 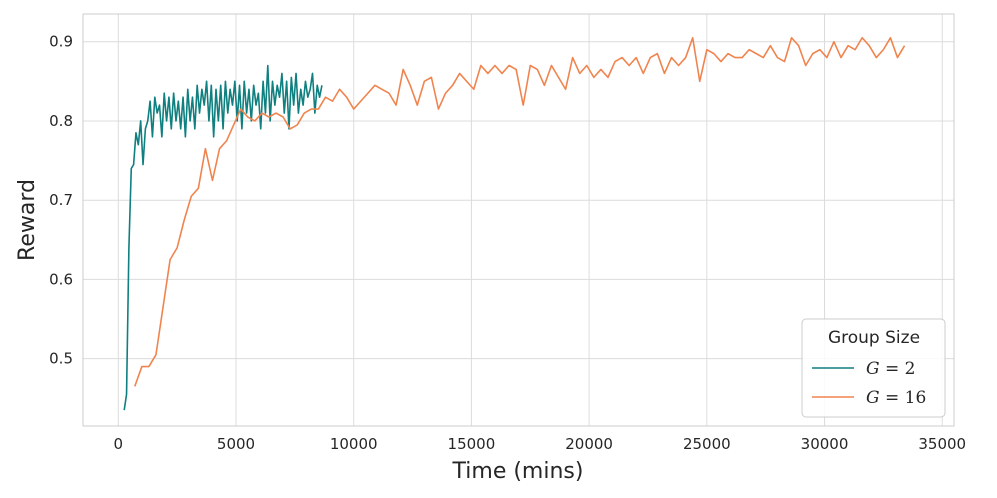 I want to click on y-tick-label-3: 0.8, so click(x=61, y=121).